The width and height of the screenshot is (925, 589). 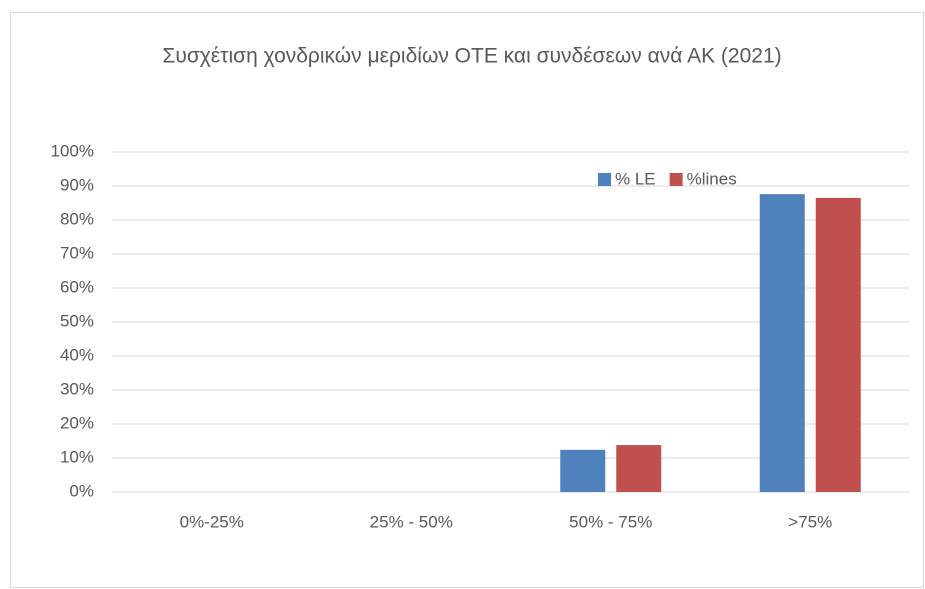 I want to click on legend-label: % LE, so click(x=635, y=178).